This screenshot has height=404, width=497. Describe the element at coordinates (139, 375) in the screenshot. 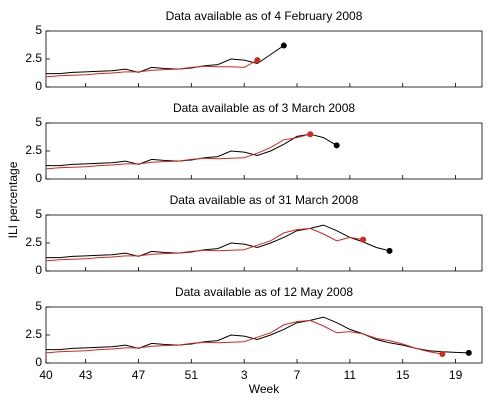

I see `x-tick-label: 47` at that location.